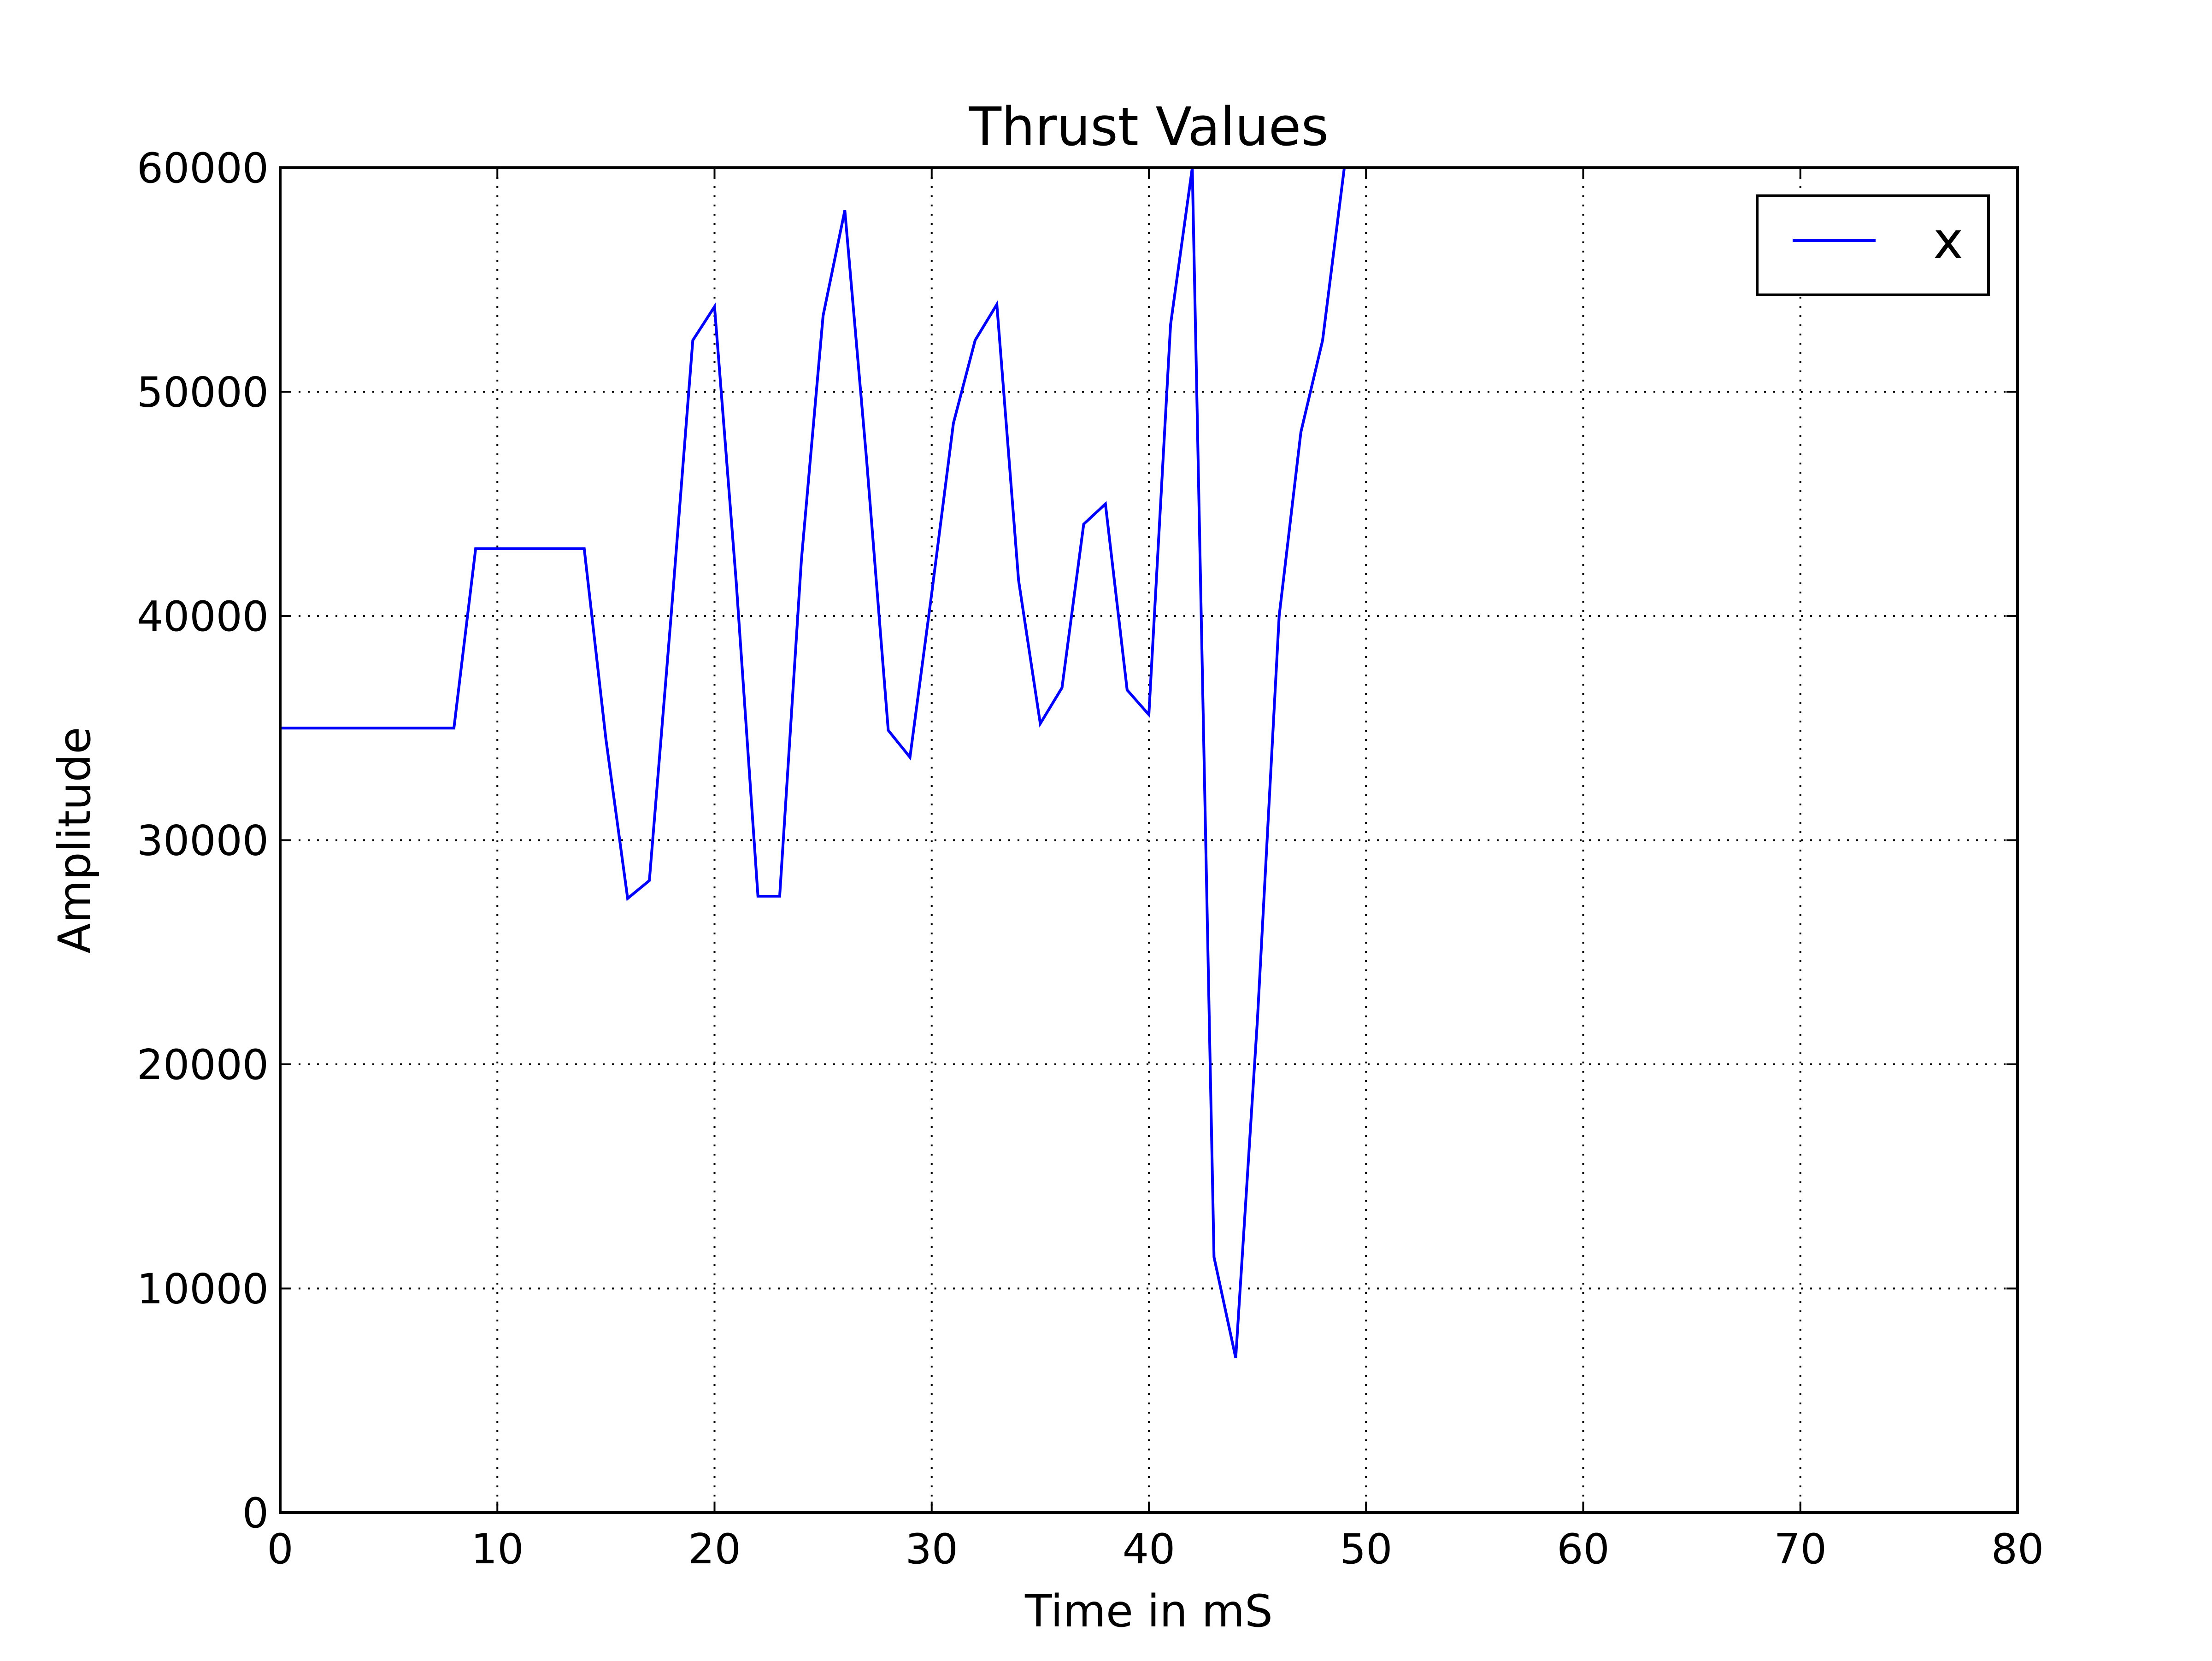  Describe the element at coordinates (1583, 1549) in the screenshot. I see `x-tick-label: 60` at that location.